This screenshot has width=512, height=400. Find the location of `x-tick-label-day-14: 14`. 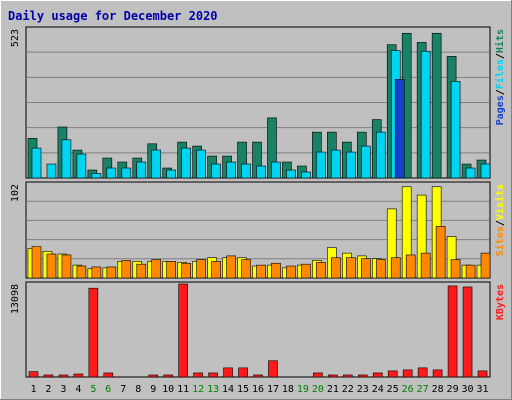

x-tick-label-day-14: 14 is located at coordinates (228, 389).